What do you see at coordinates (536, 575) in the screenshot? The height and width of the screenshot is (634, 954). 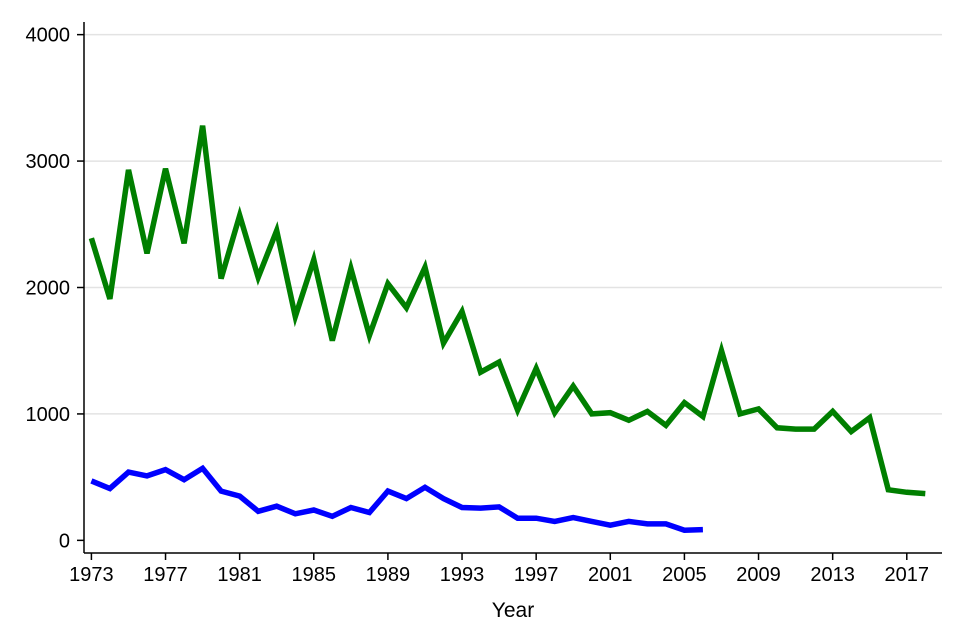 I see `x-tick-label-1997: 1997` at bounding box center [536, 575].